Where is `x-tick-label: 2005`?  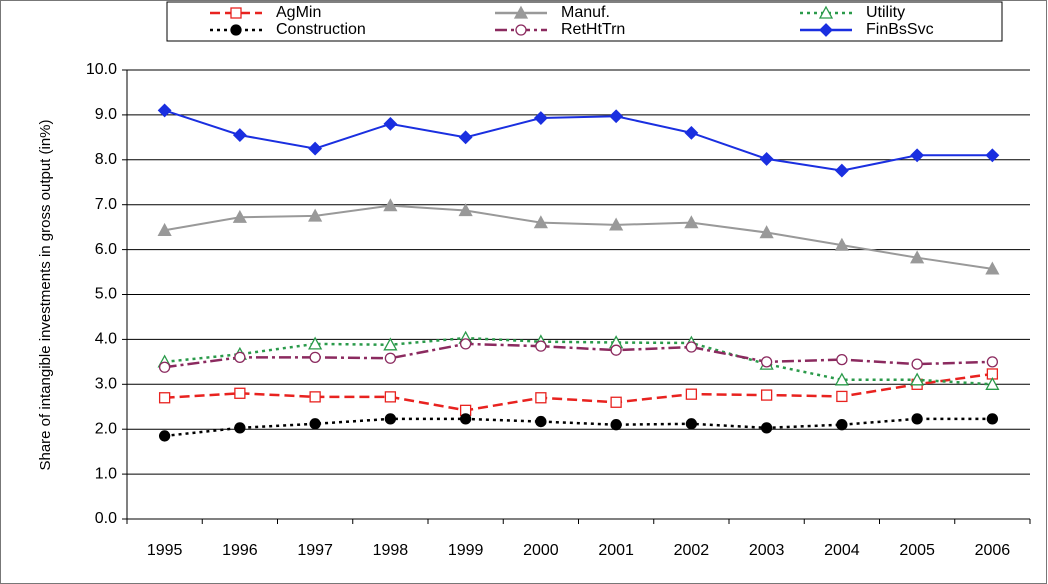
x-tick-label: 2005 is located at coordinates (917, 550).